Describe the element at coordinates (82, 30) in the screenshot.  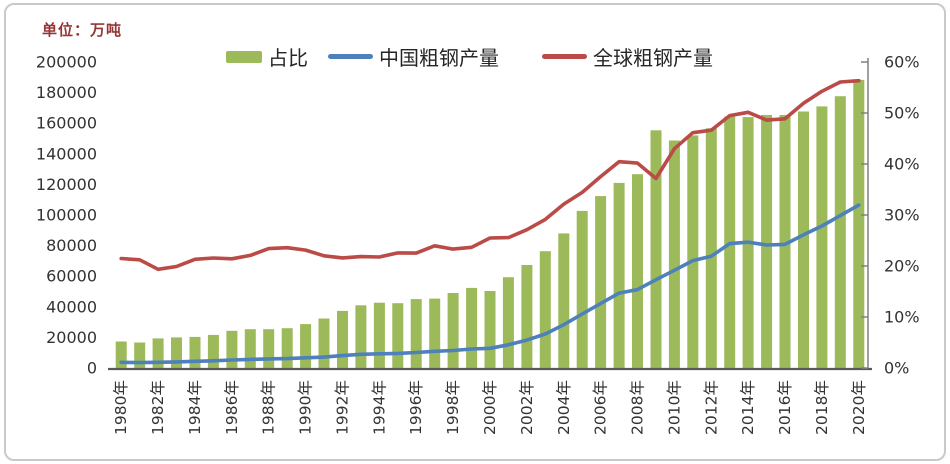
I see `unit-label: 单位：万吨` at that location.